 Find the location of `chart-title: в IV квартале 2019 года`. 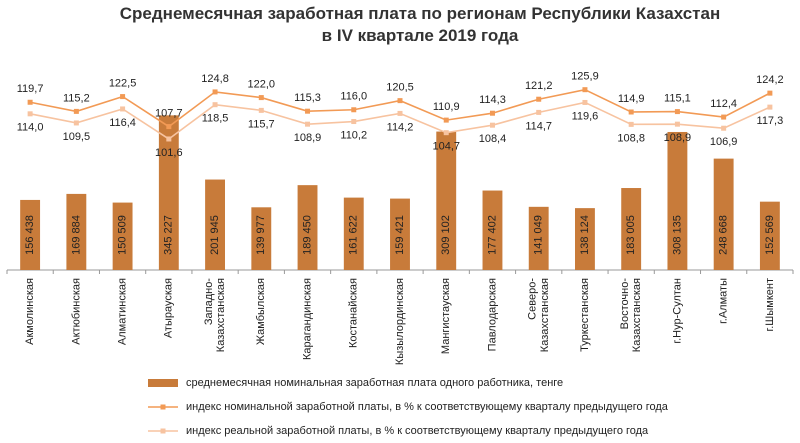

chart-title: в IV квартале 2019 года is located at coordinates (420, 35).